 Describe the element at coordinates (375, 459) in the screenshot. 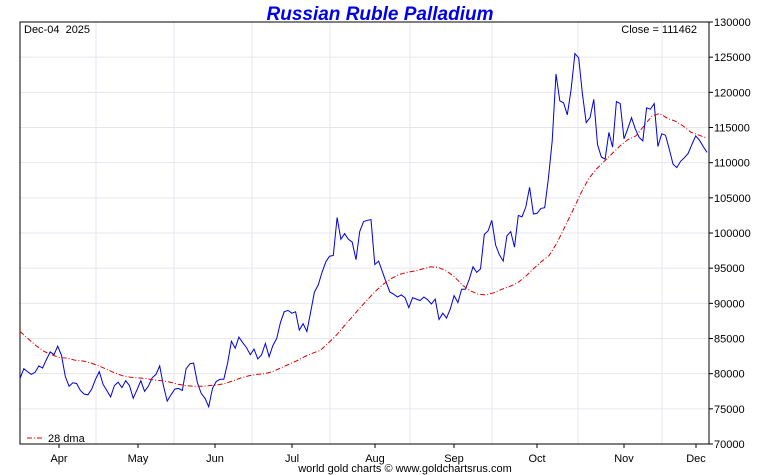

I see `x-tick-label: Aug` at that location.